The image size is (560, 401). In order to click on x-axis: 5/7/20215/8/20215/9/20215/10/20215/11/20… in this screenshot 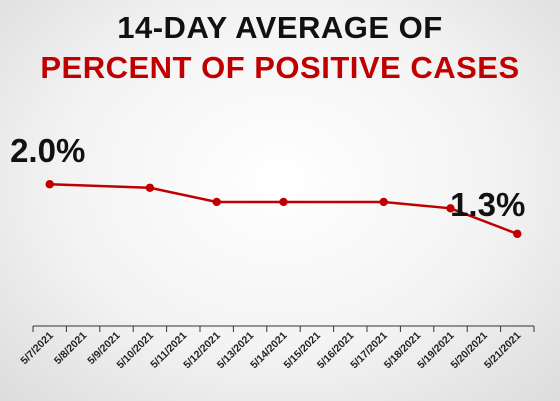, I will do `click(276, 348)`.